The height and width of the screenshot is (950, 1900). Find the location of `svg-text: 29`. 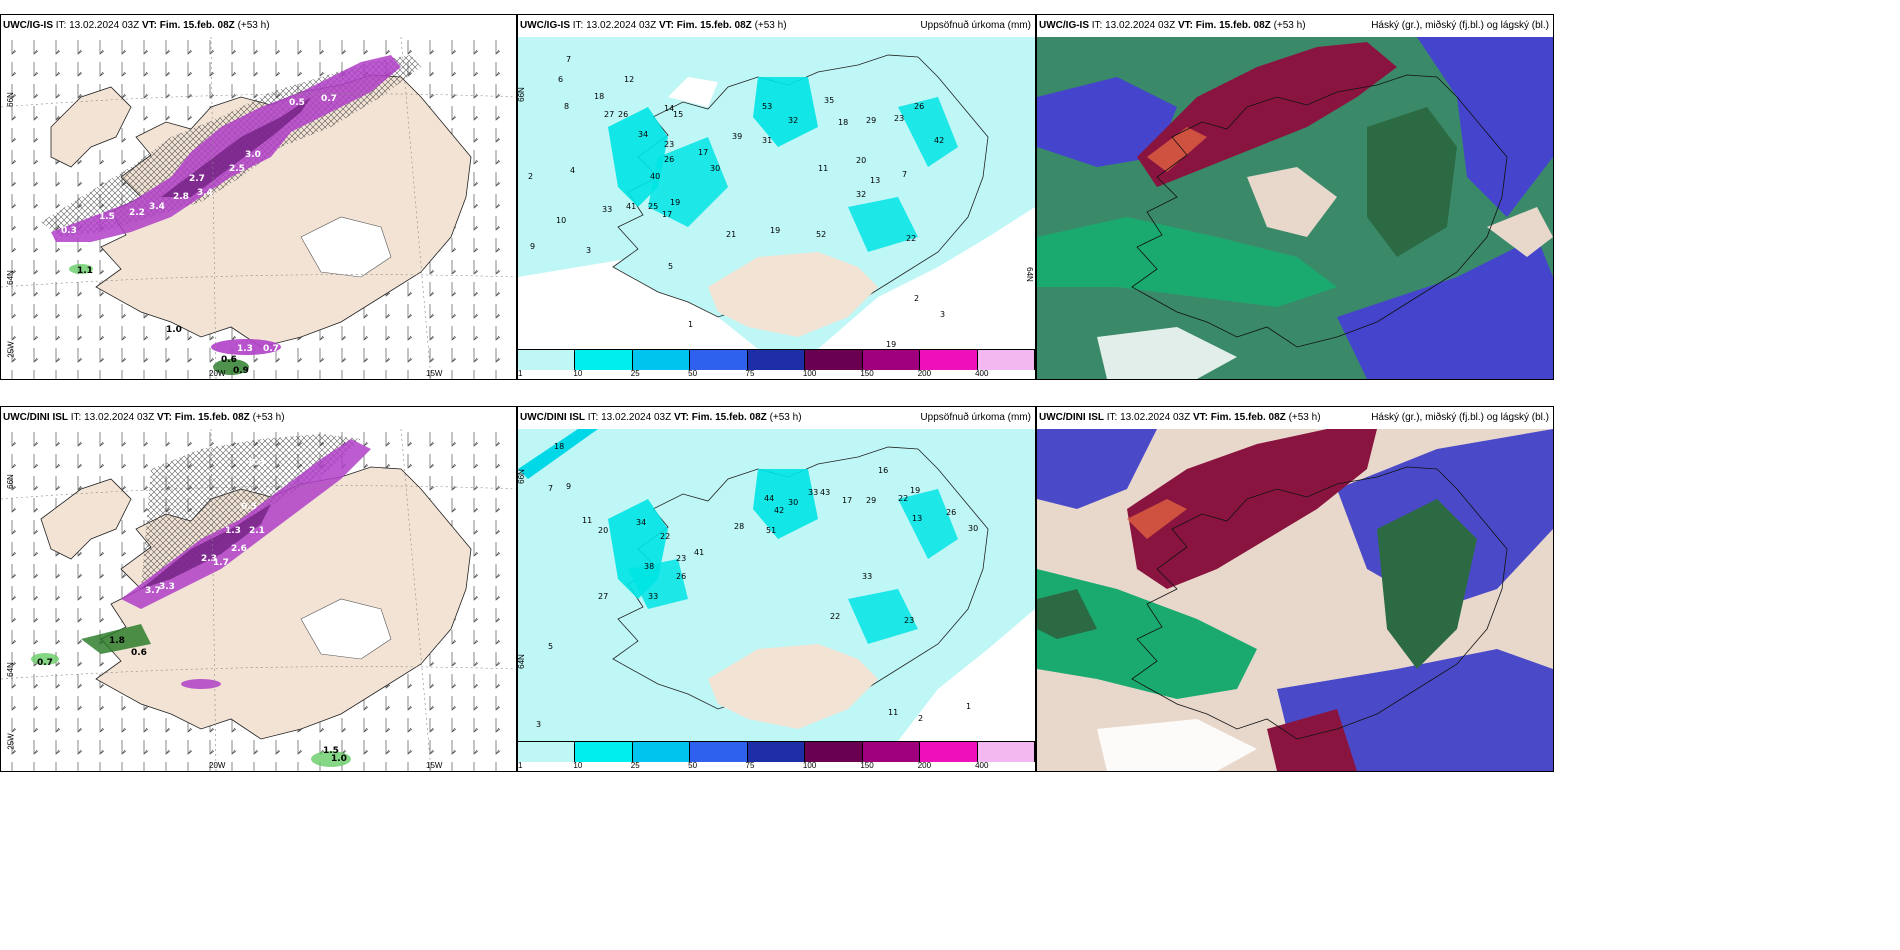

svg-text: 29 is located at coordinates (871, 120).